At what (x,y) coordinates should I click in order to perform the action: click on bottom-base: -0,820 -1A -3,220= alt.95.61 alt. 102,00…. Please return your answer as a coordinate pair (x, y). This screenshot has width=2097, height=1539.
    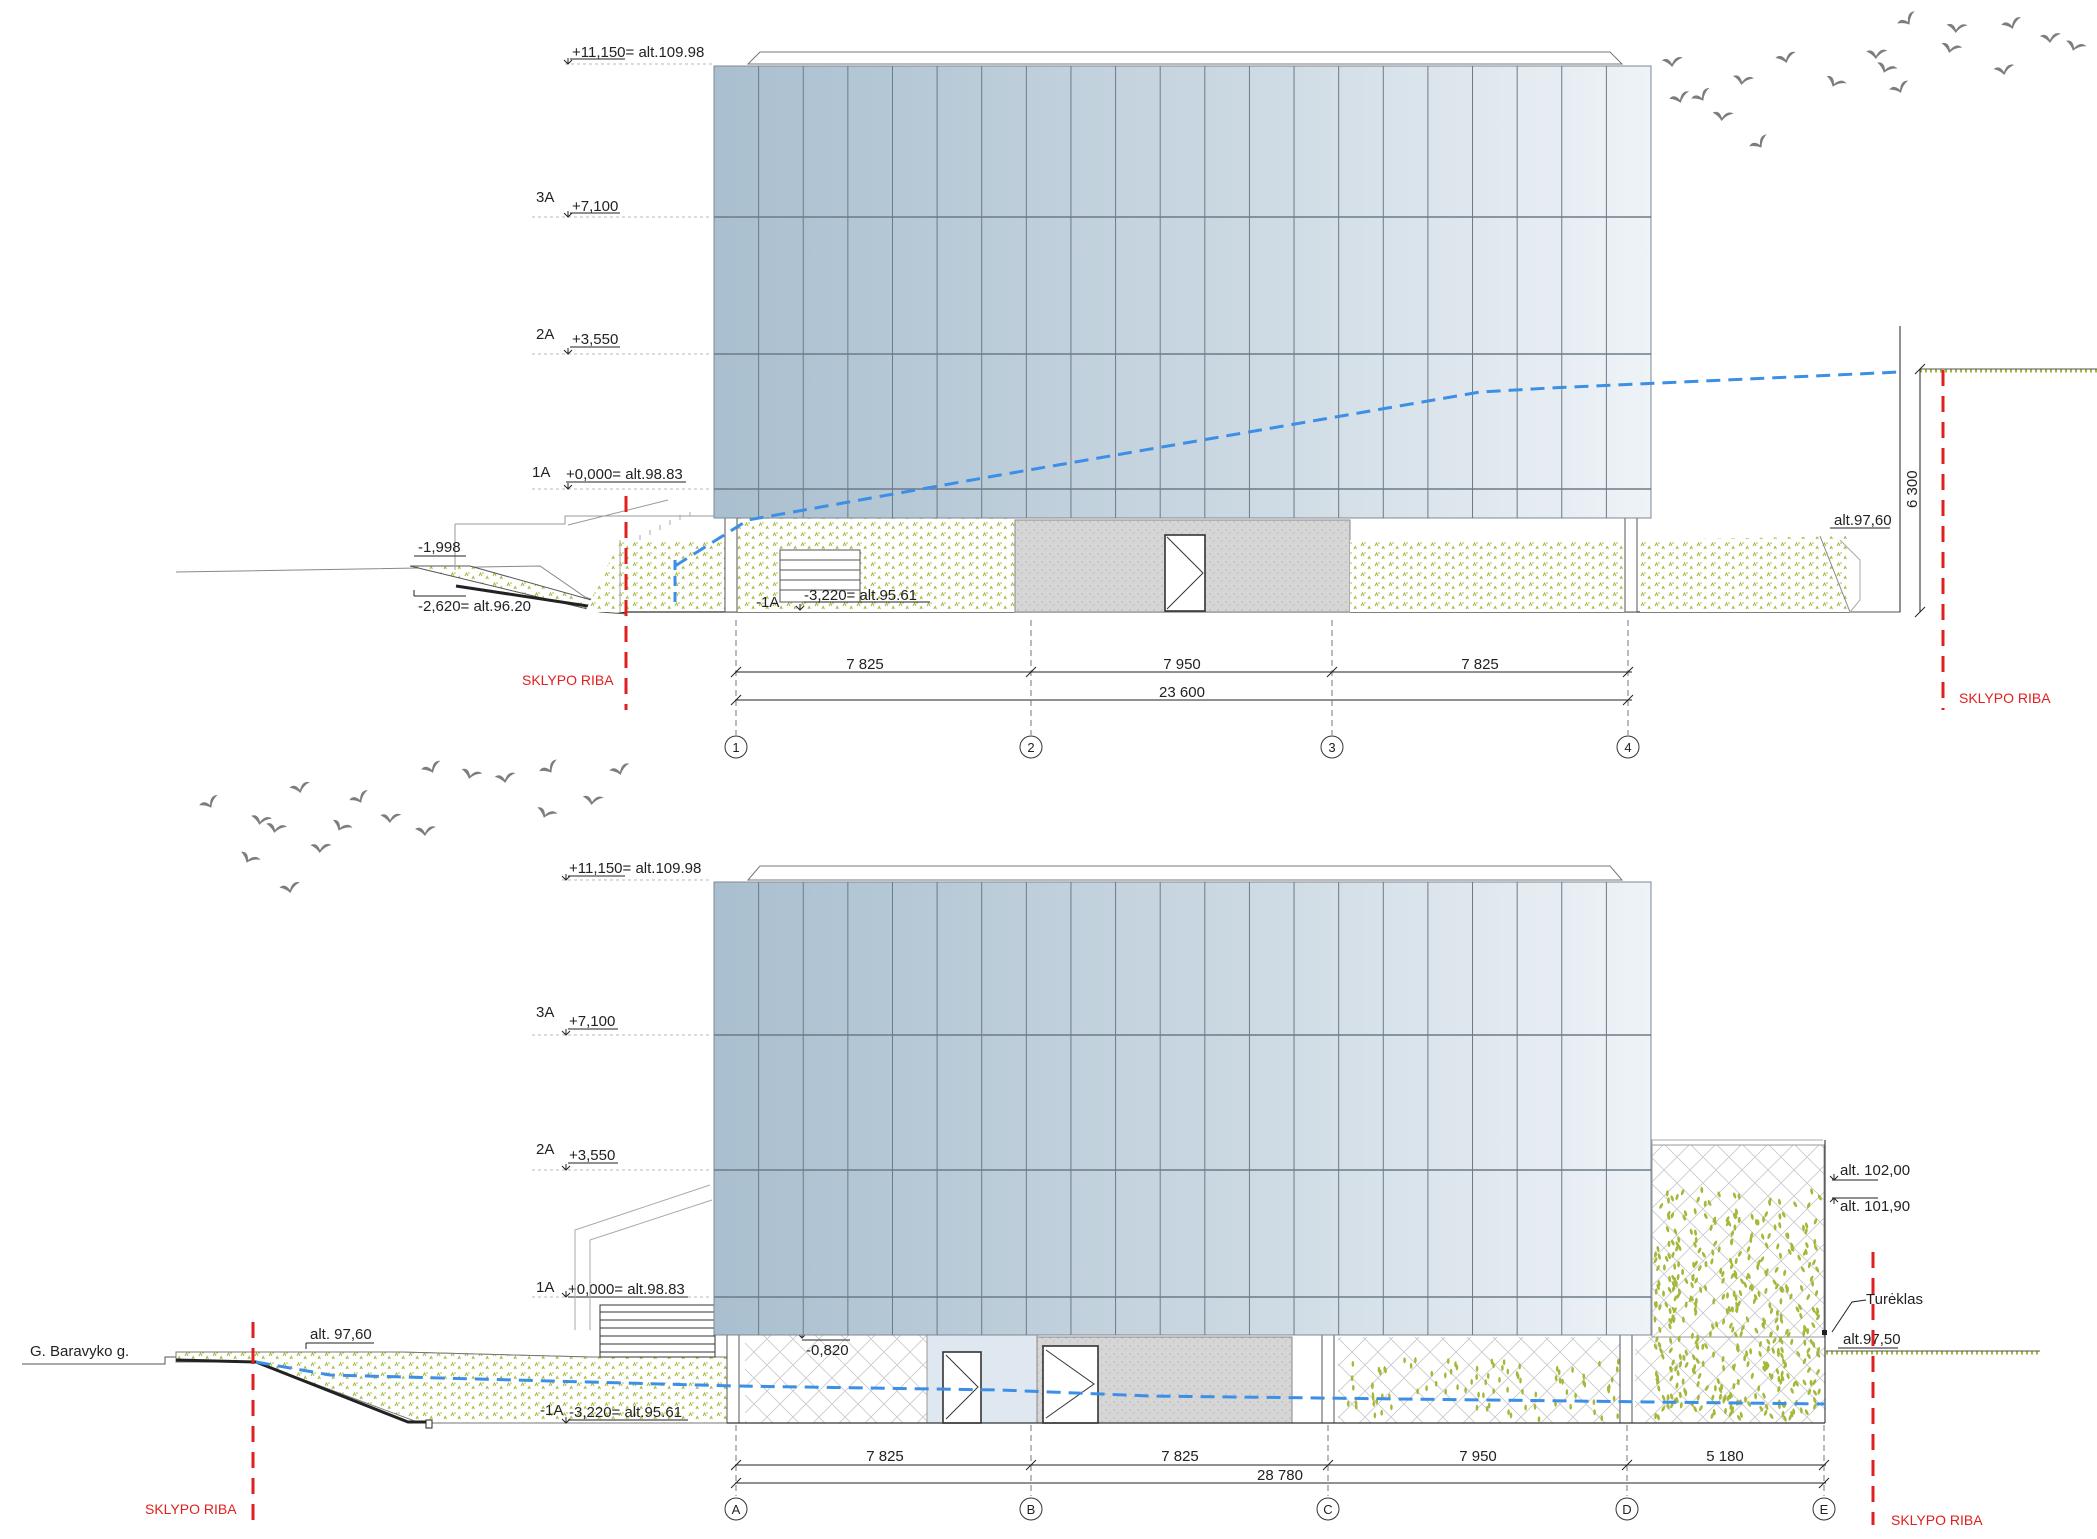
    Looking at the image, I should click on (1290, 1281).